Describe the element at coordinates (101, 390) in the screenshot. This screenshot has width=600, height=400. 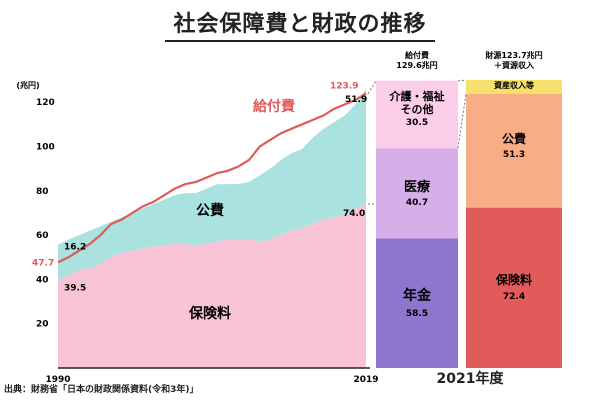
I see `source-note: 出典：財務省「日本の財政関係資料(令和3年)」` at that location.